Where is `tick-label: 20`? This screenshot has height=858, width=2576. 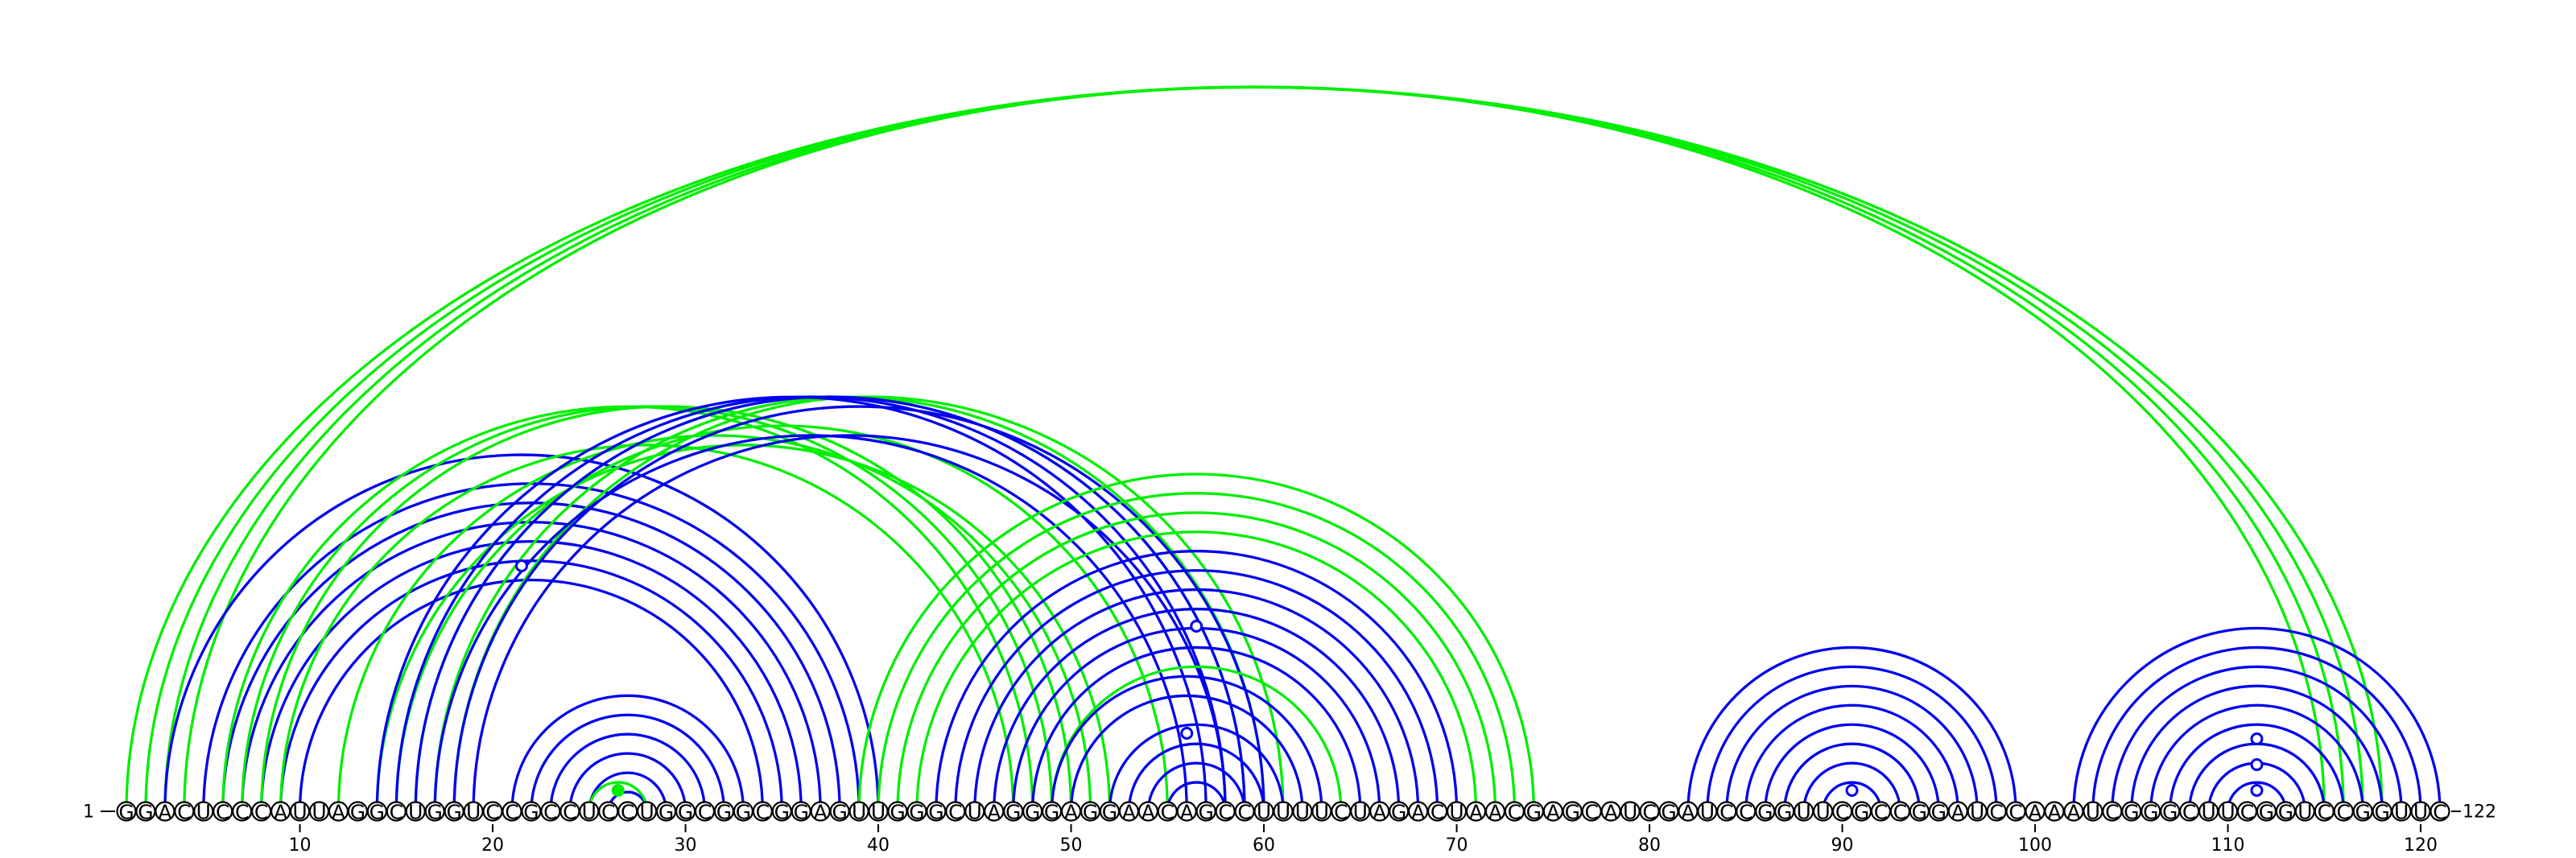 tick-label: 20 is located at coordinates (492, 846).